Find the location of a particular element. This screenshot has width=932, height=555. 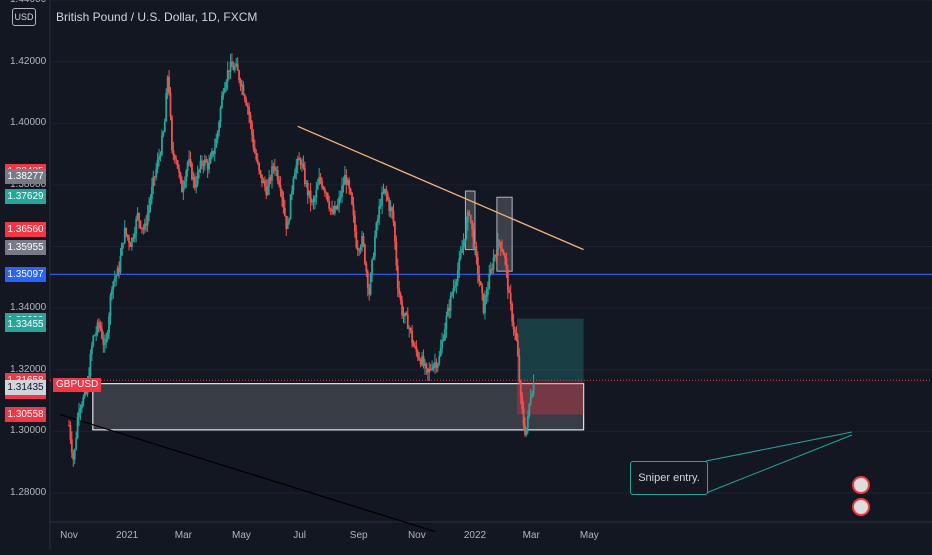

currency-unit-badge: USD is located at coordinates (24, 17).